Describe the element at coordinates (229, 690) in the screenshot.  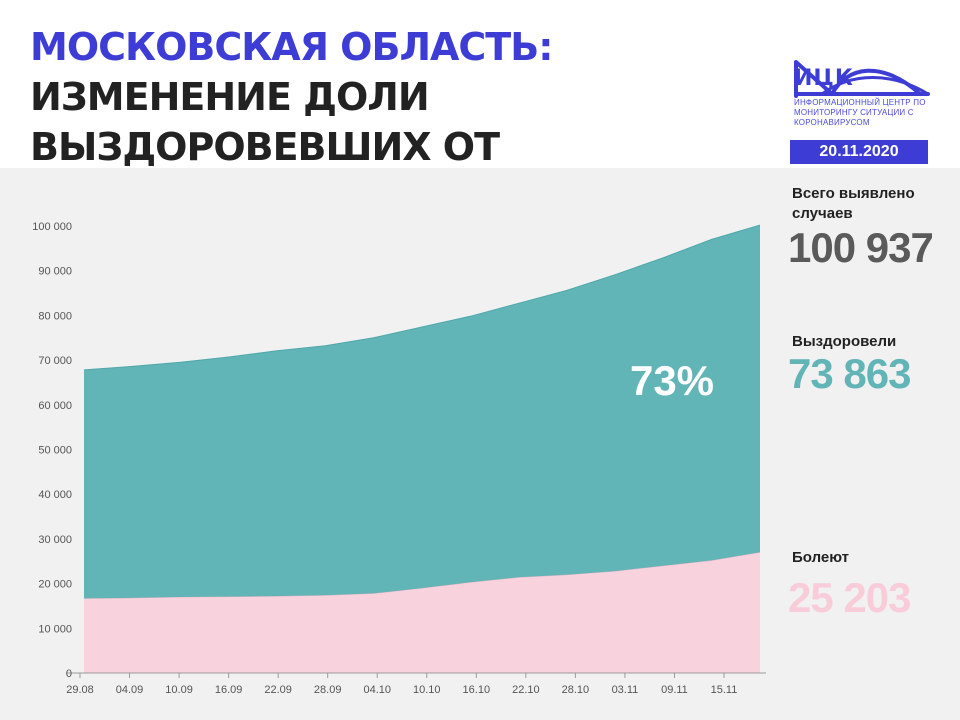
I see `x-tick-label: 16.09` at that location.